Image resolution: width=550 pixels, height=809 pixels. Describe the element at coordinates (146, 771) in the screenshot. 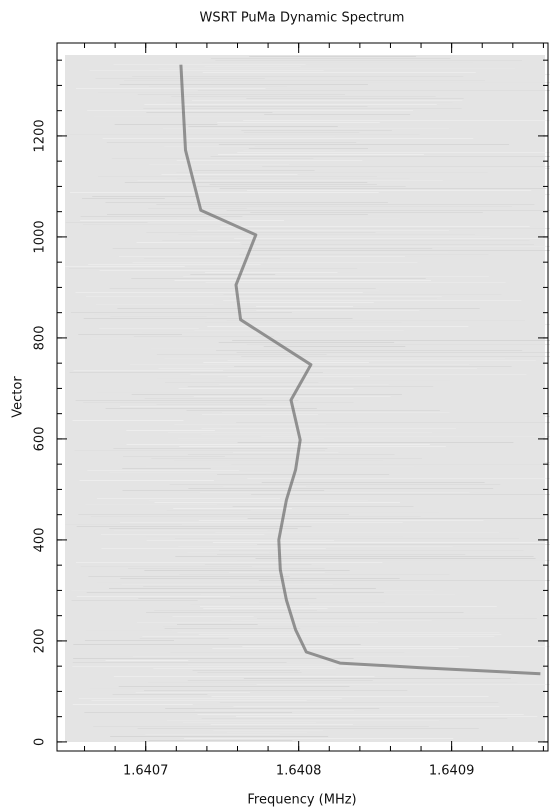

I see `x-tick-label: 1.6407` at that location.